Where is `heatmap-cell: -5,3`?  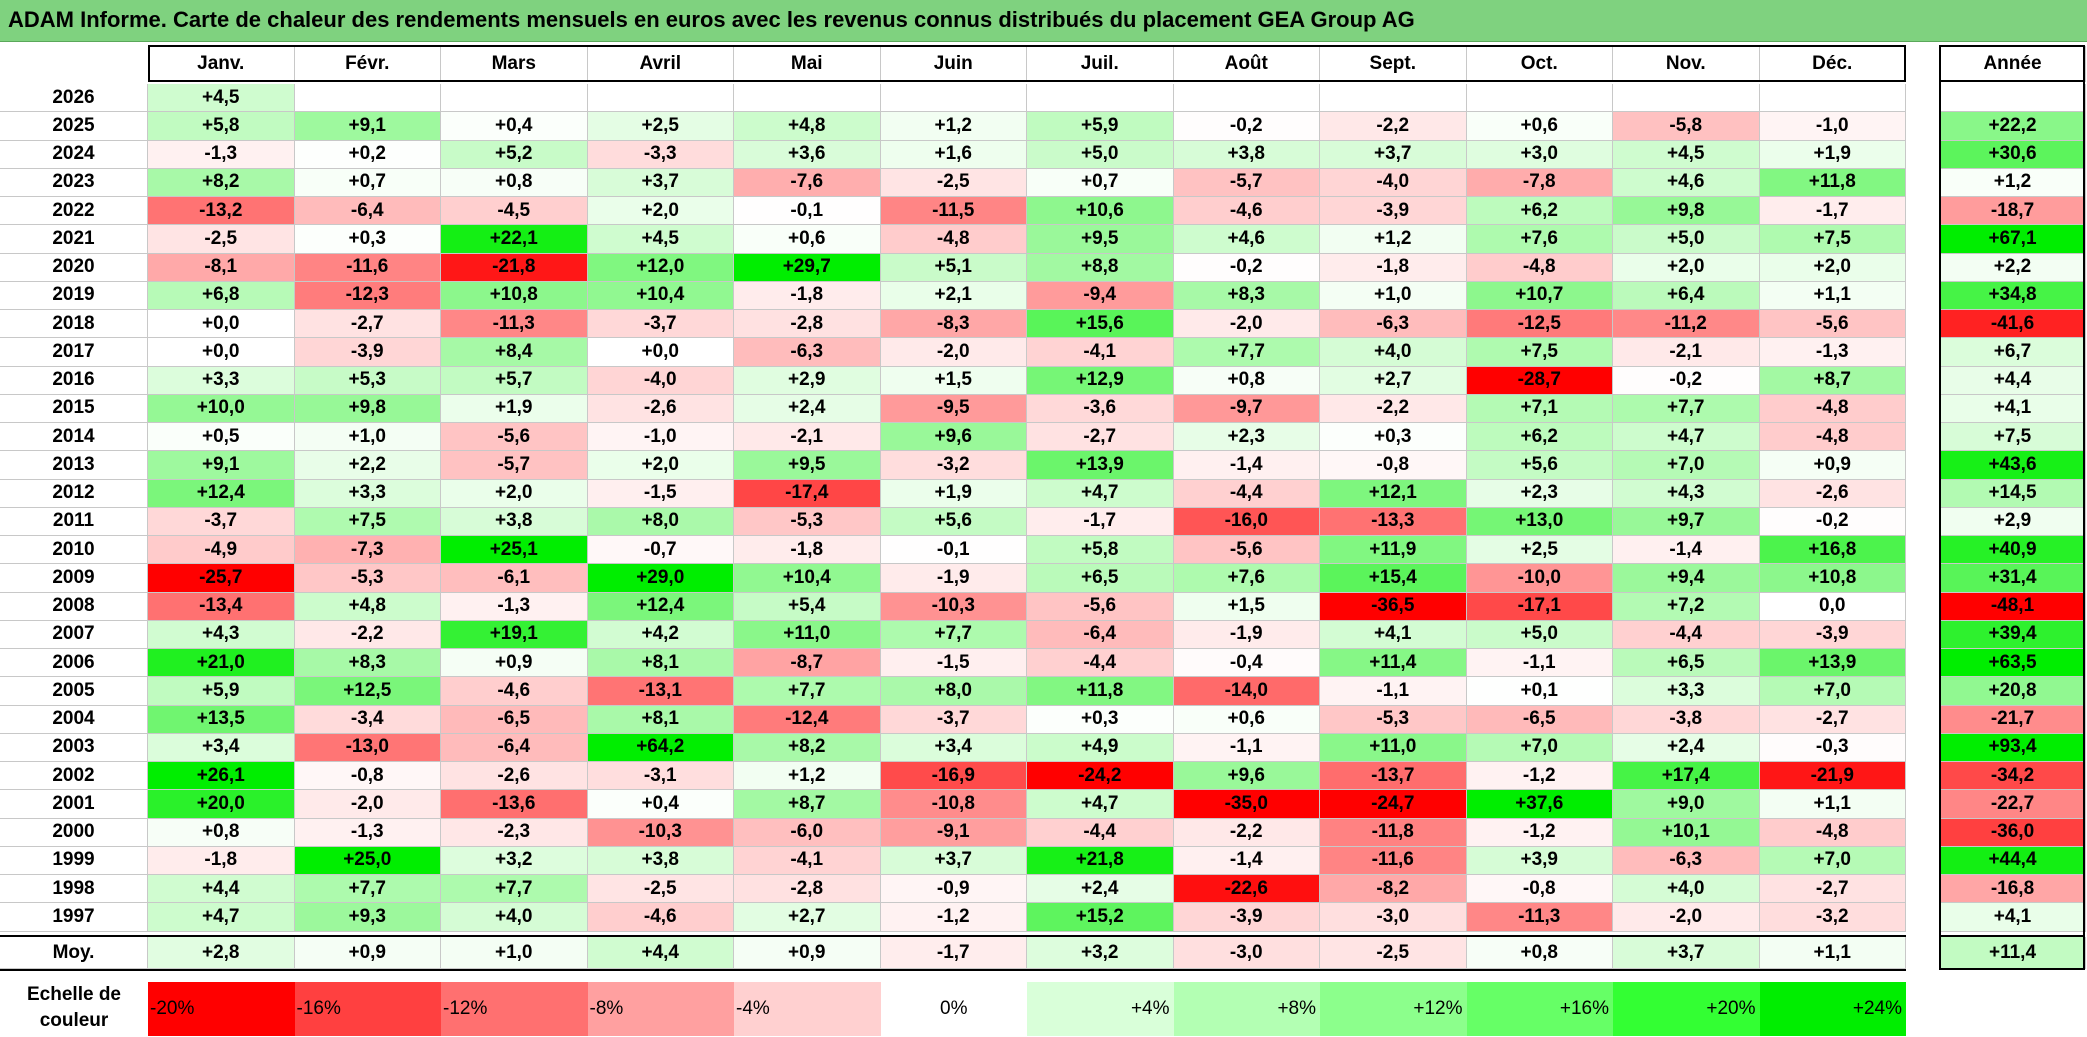 heatmap-cell: -5,3 is located at coordinates (807, 521).